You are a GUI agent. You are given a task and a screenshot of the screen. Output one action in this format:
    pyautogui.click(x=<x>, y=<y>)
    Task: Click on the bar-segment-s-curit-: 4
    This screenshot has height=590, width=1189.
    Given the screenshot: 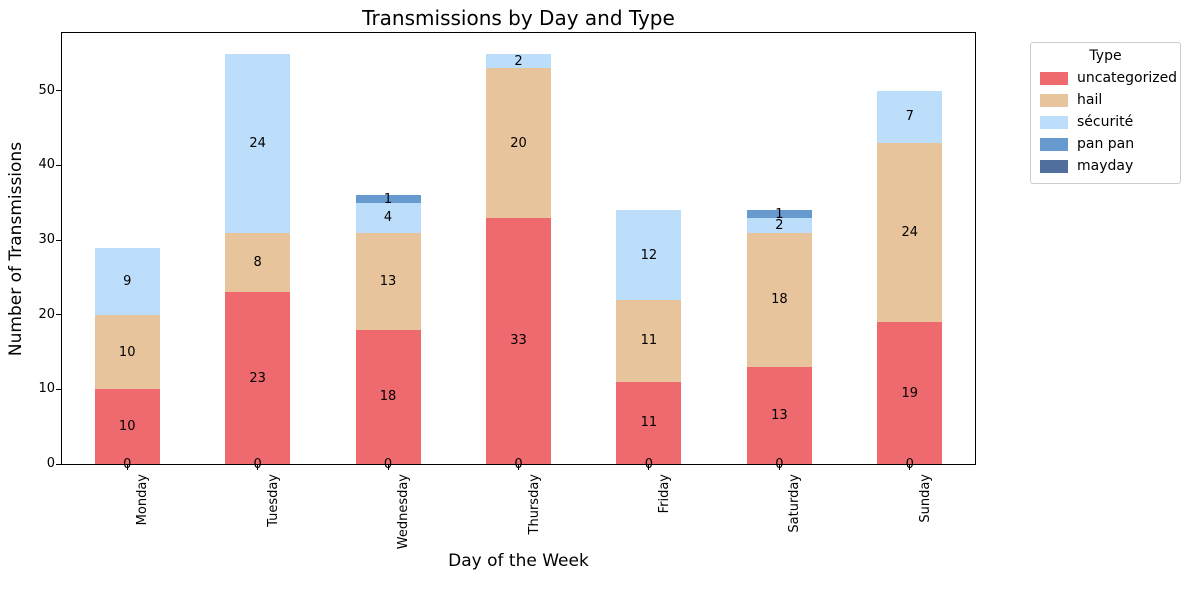 What is the action you would take?
    pyautogui.click(x=388, y=217)
    